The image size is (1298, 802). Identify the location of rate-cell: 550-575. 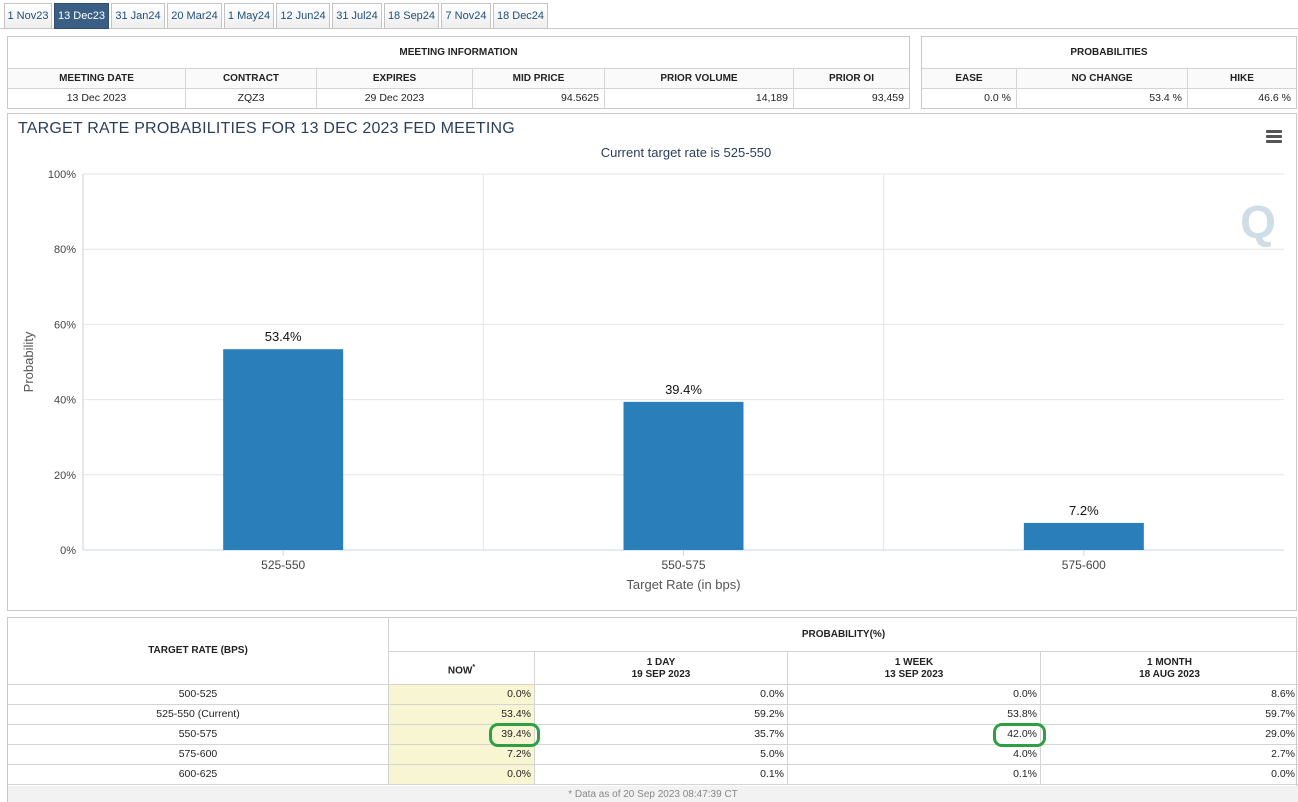
(198, 734).